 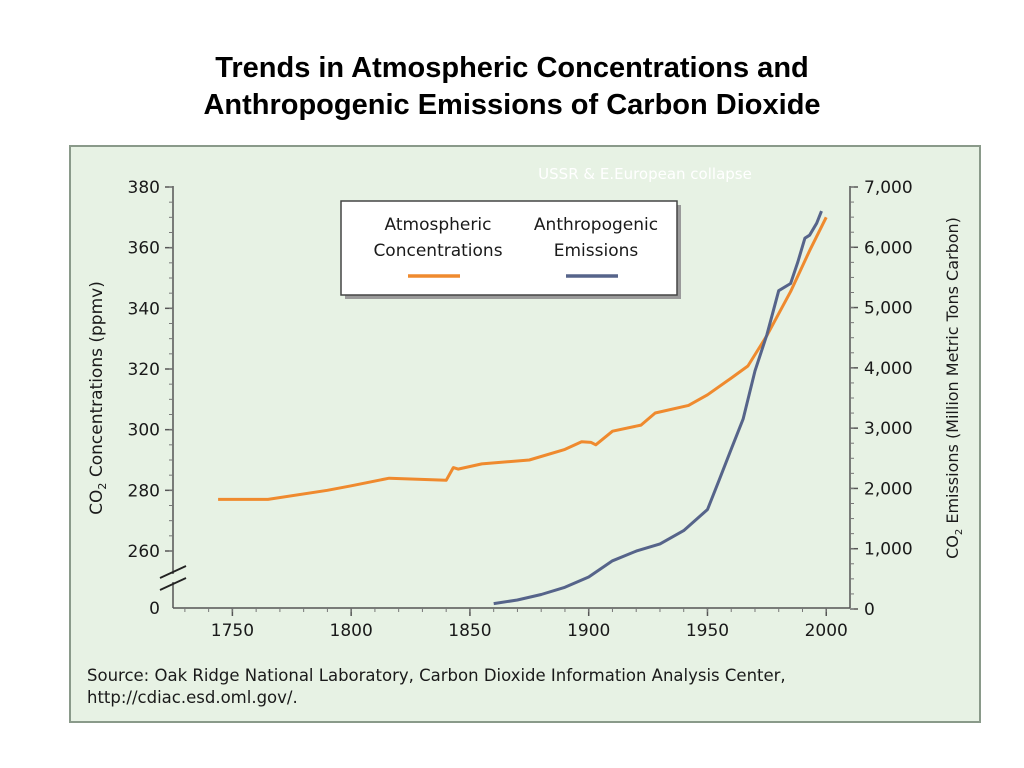 What do you see at coordinates (888, 309) in the screenshot?
I see `right-y-tick-label-5000: 5,000` at bounding box center [888, 309].